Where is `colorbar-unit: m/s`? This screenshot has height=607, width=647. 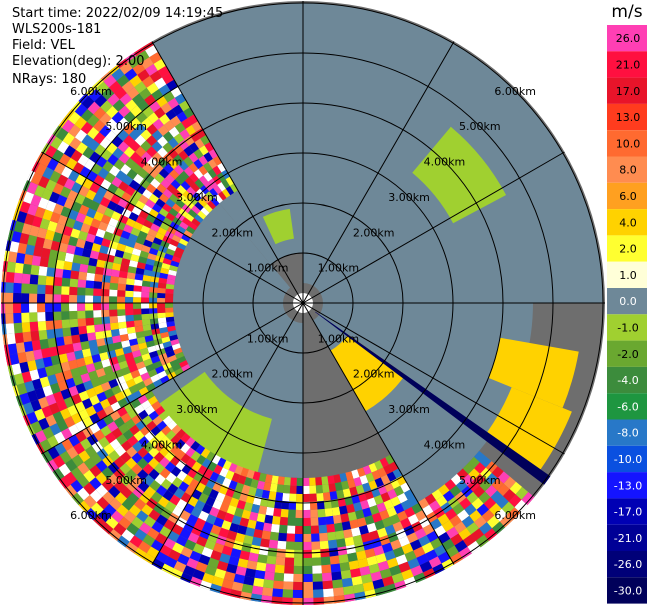 colorbar-unit: m/s is located at coordinates (626, 12).